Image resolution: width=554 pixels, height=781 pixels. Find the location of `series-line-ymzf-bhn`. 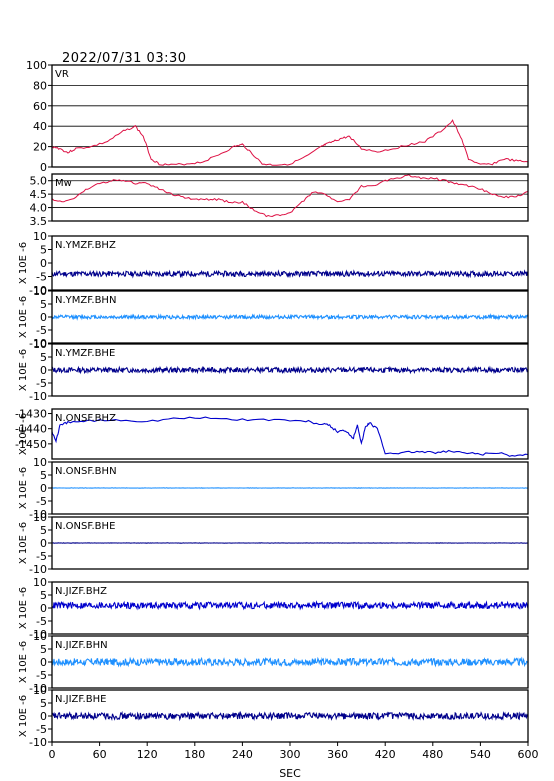

series-line-ymzf-bhn is located at coordinates (290, 317).